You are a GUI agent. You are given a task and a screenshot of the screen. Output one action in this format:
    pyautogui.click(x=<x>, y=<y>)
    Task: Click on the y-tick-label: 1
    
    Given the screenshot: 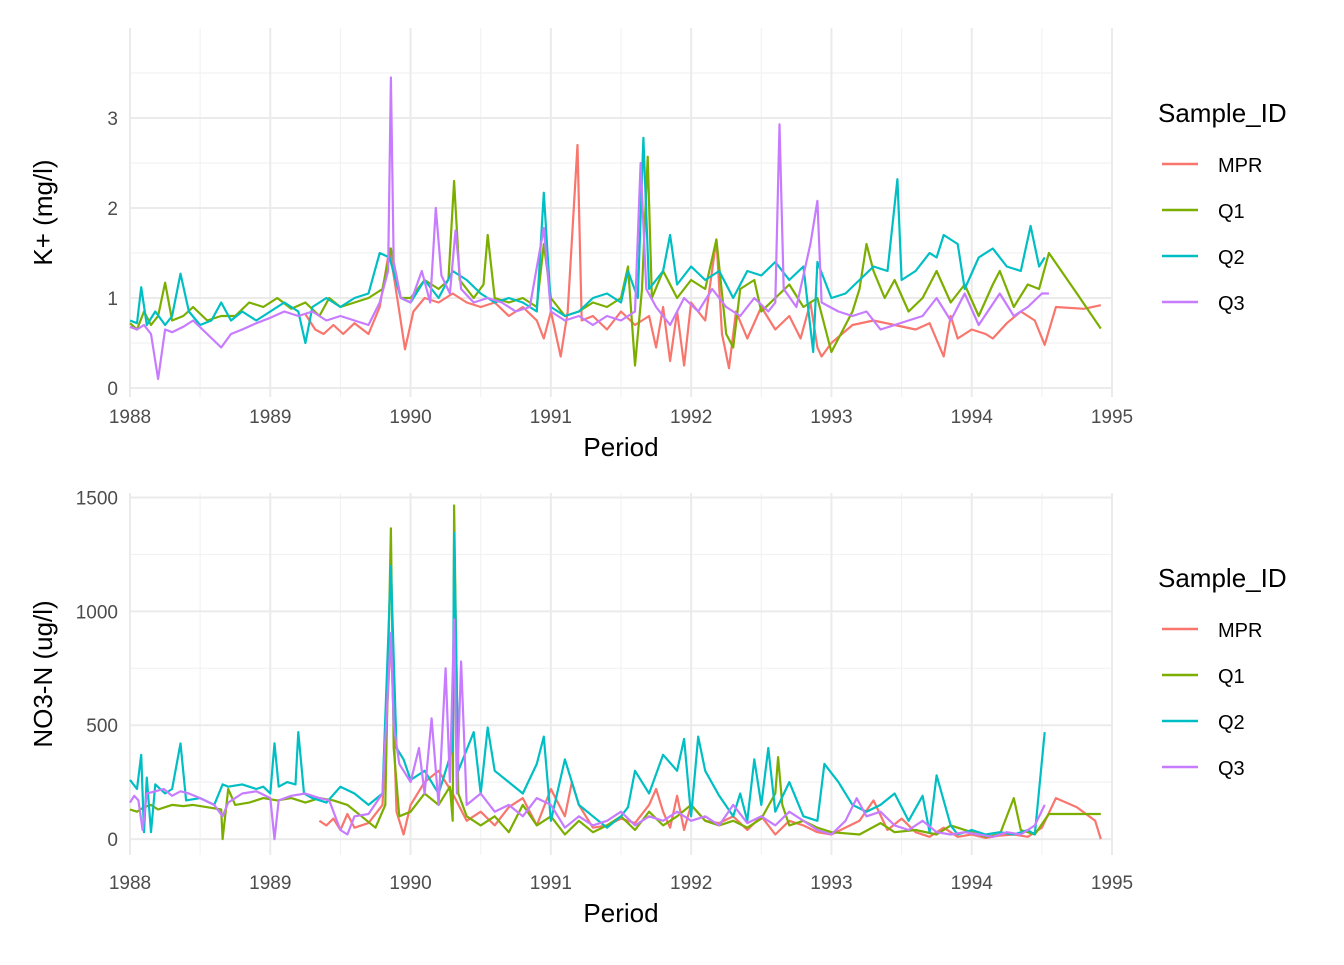 What is the action you would take?
    pyautogui.click(x=112, y=299)
    